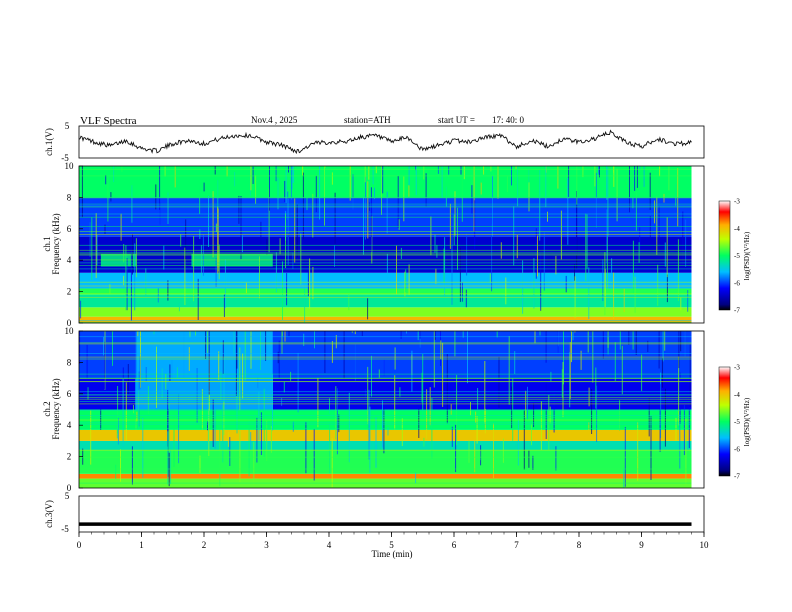 This screenshot has height=612, width=792. I want to click on station-label: station=ATH, so click(367, 120).